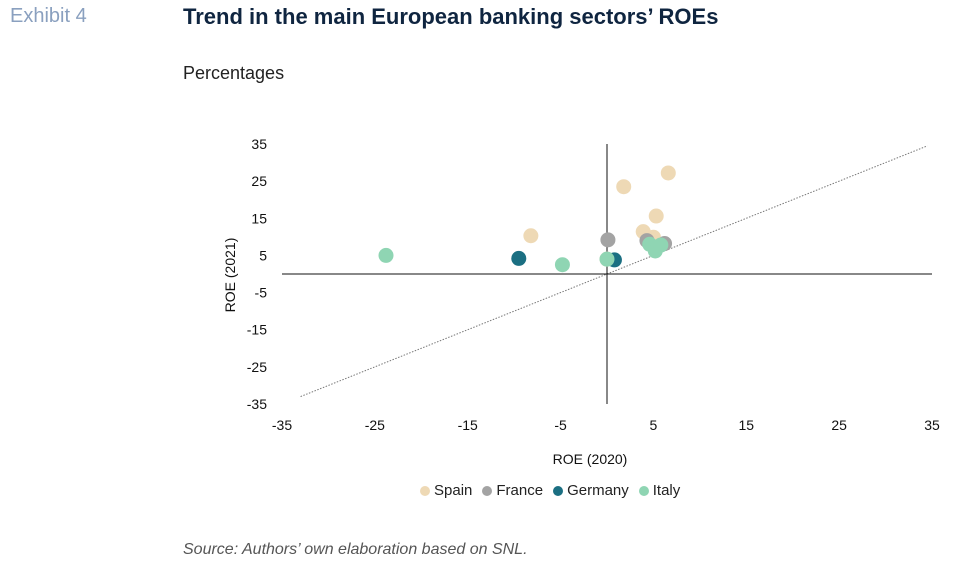  I want to click on legend-label-spain: Spain, so click(453, 490).